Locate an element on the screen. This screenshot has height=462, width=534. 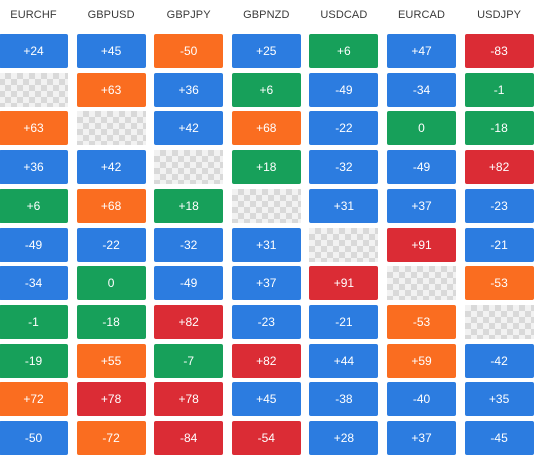
correlation-cell: -7 is located at coordinates (189, 360).